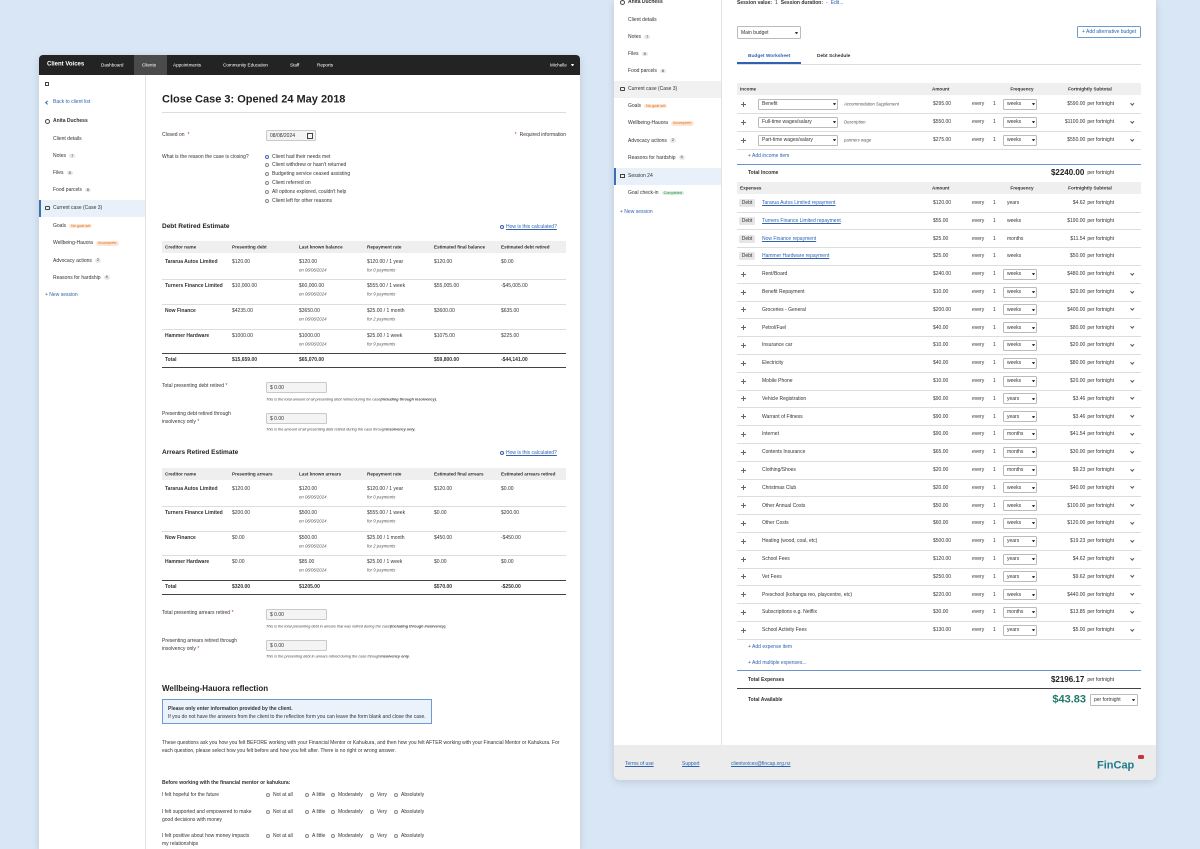 The width and height of the screenshot is (1200, 849). What do you see at coordinates (67, 190) in the screenshot?
I see `link-label: Food parcels` at bounding box center [67, 190].